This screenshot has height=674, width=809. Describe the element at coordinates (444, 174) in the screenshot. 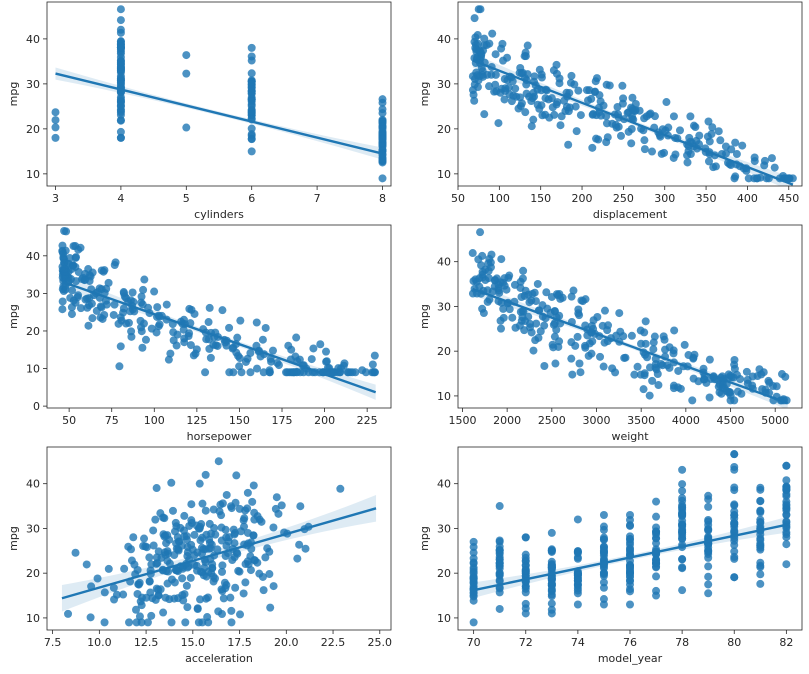

I see `y-tick-label: 10` at that location.